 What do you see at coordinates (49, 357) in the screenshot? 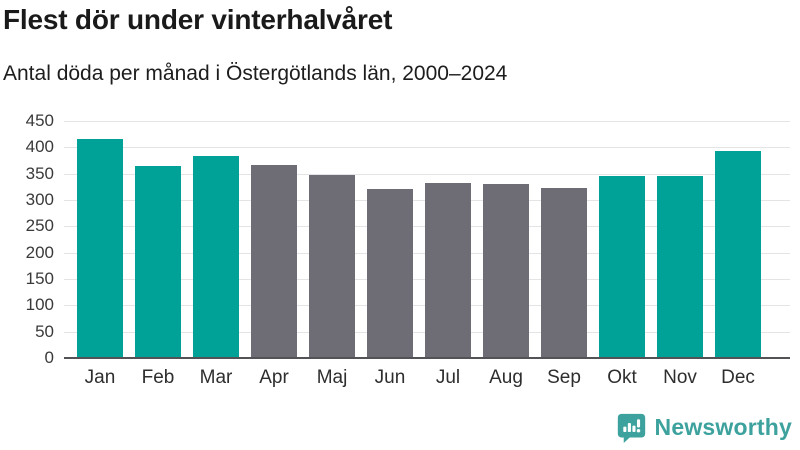
I see `y-tick-label-0: 0` at bounding box center [49, 357].